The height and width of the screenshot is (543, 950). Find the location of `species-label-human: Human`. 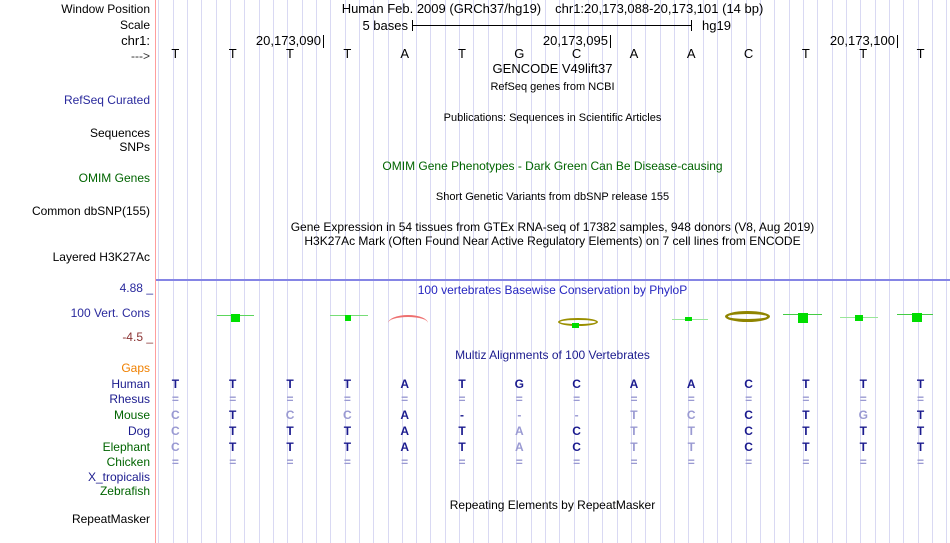

species-label-human: Human is located at coordinates (130, 384).